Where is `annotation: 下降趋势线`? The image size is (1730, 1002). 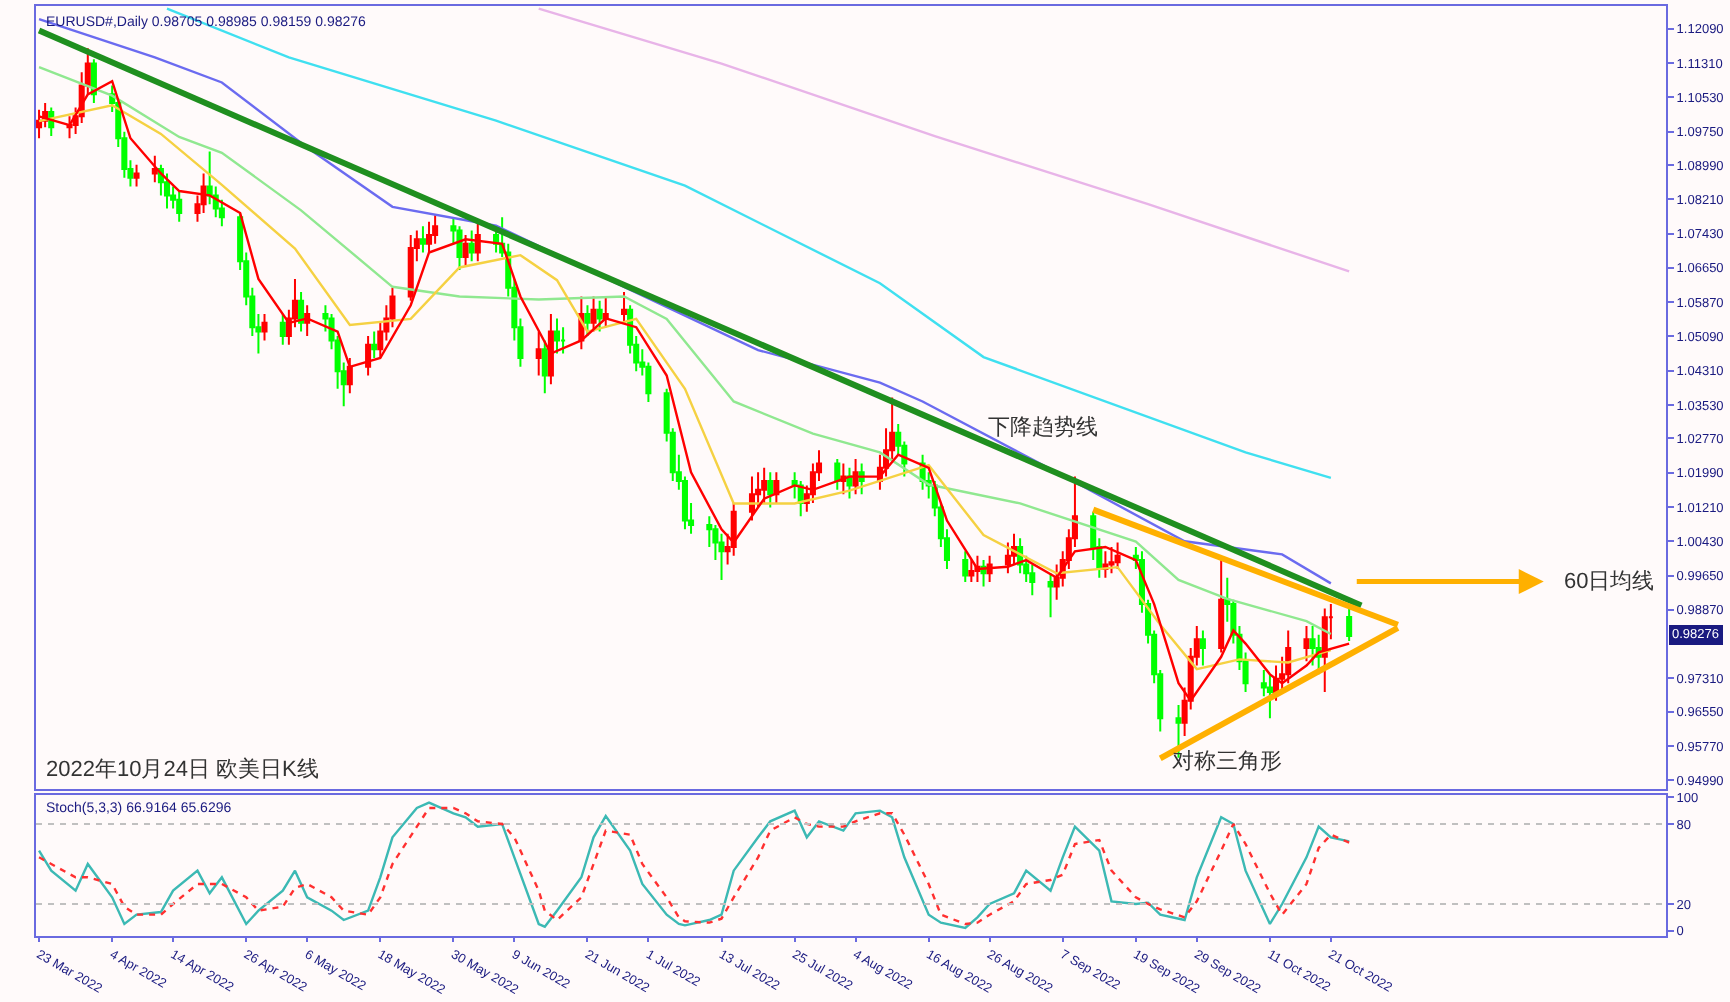 annotation: 下降趋势线 is located at coordinates (1043, 427).